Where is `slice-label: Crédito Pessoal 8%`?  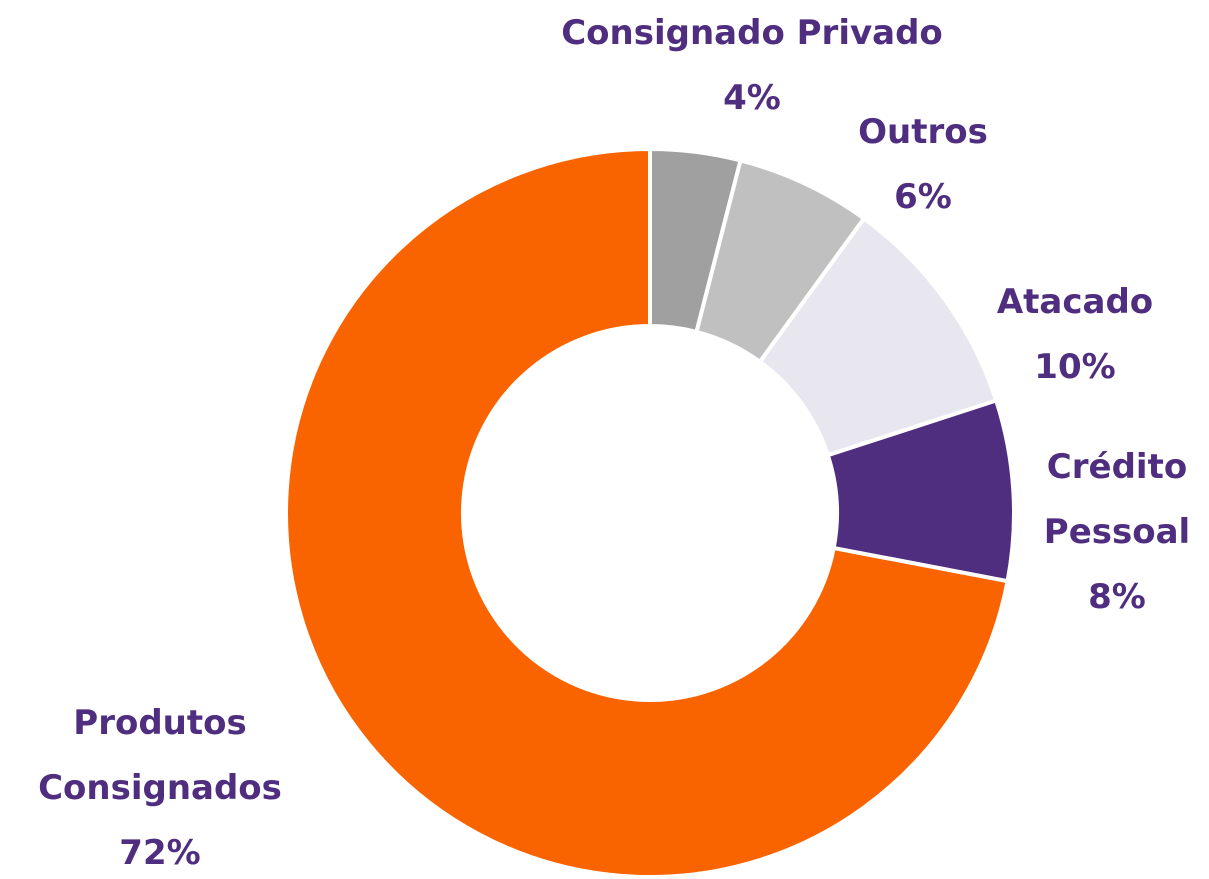 slice-label: Crédito Pessoal 8% is located at coordinates (1110, 532).